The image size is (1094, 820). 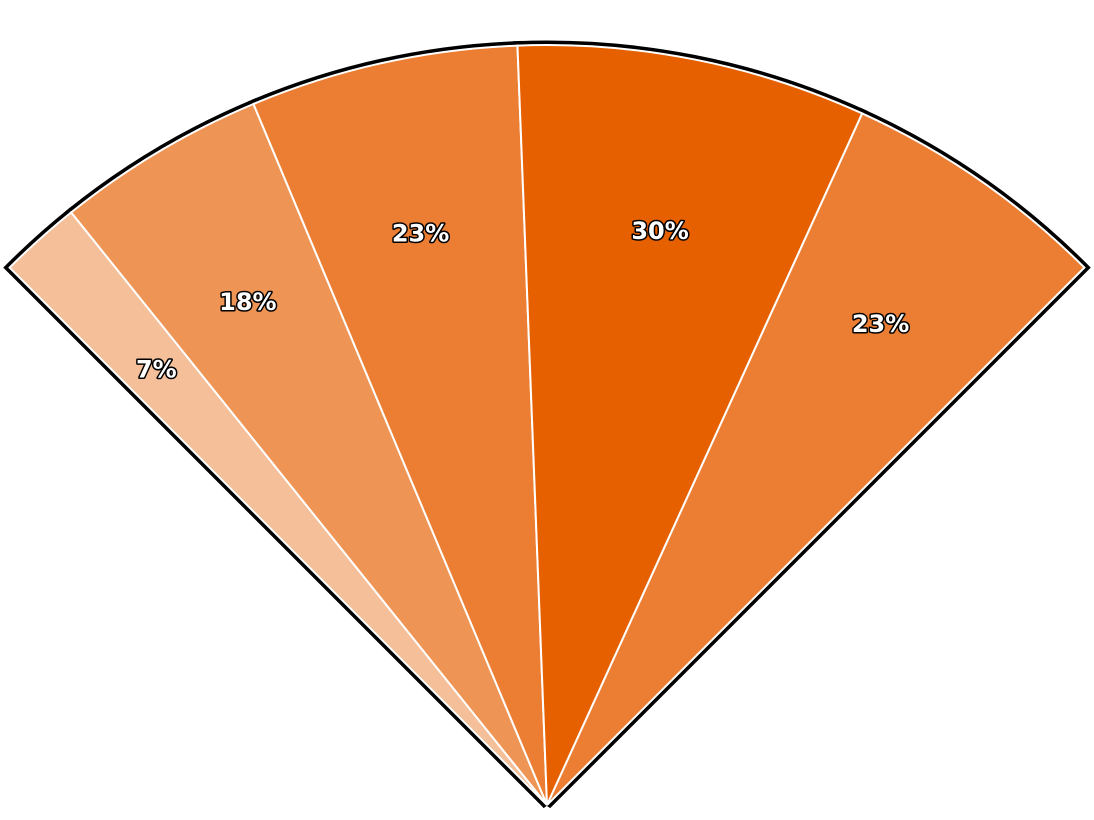 I want to click on slice-label-2: 18%, so click(x=247, y=302).